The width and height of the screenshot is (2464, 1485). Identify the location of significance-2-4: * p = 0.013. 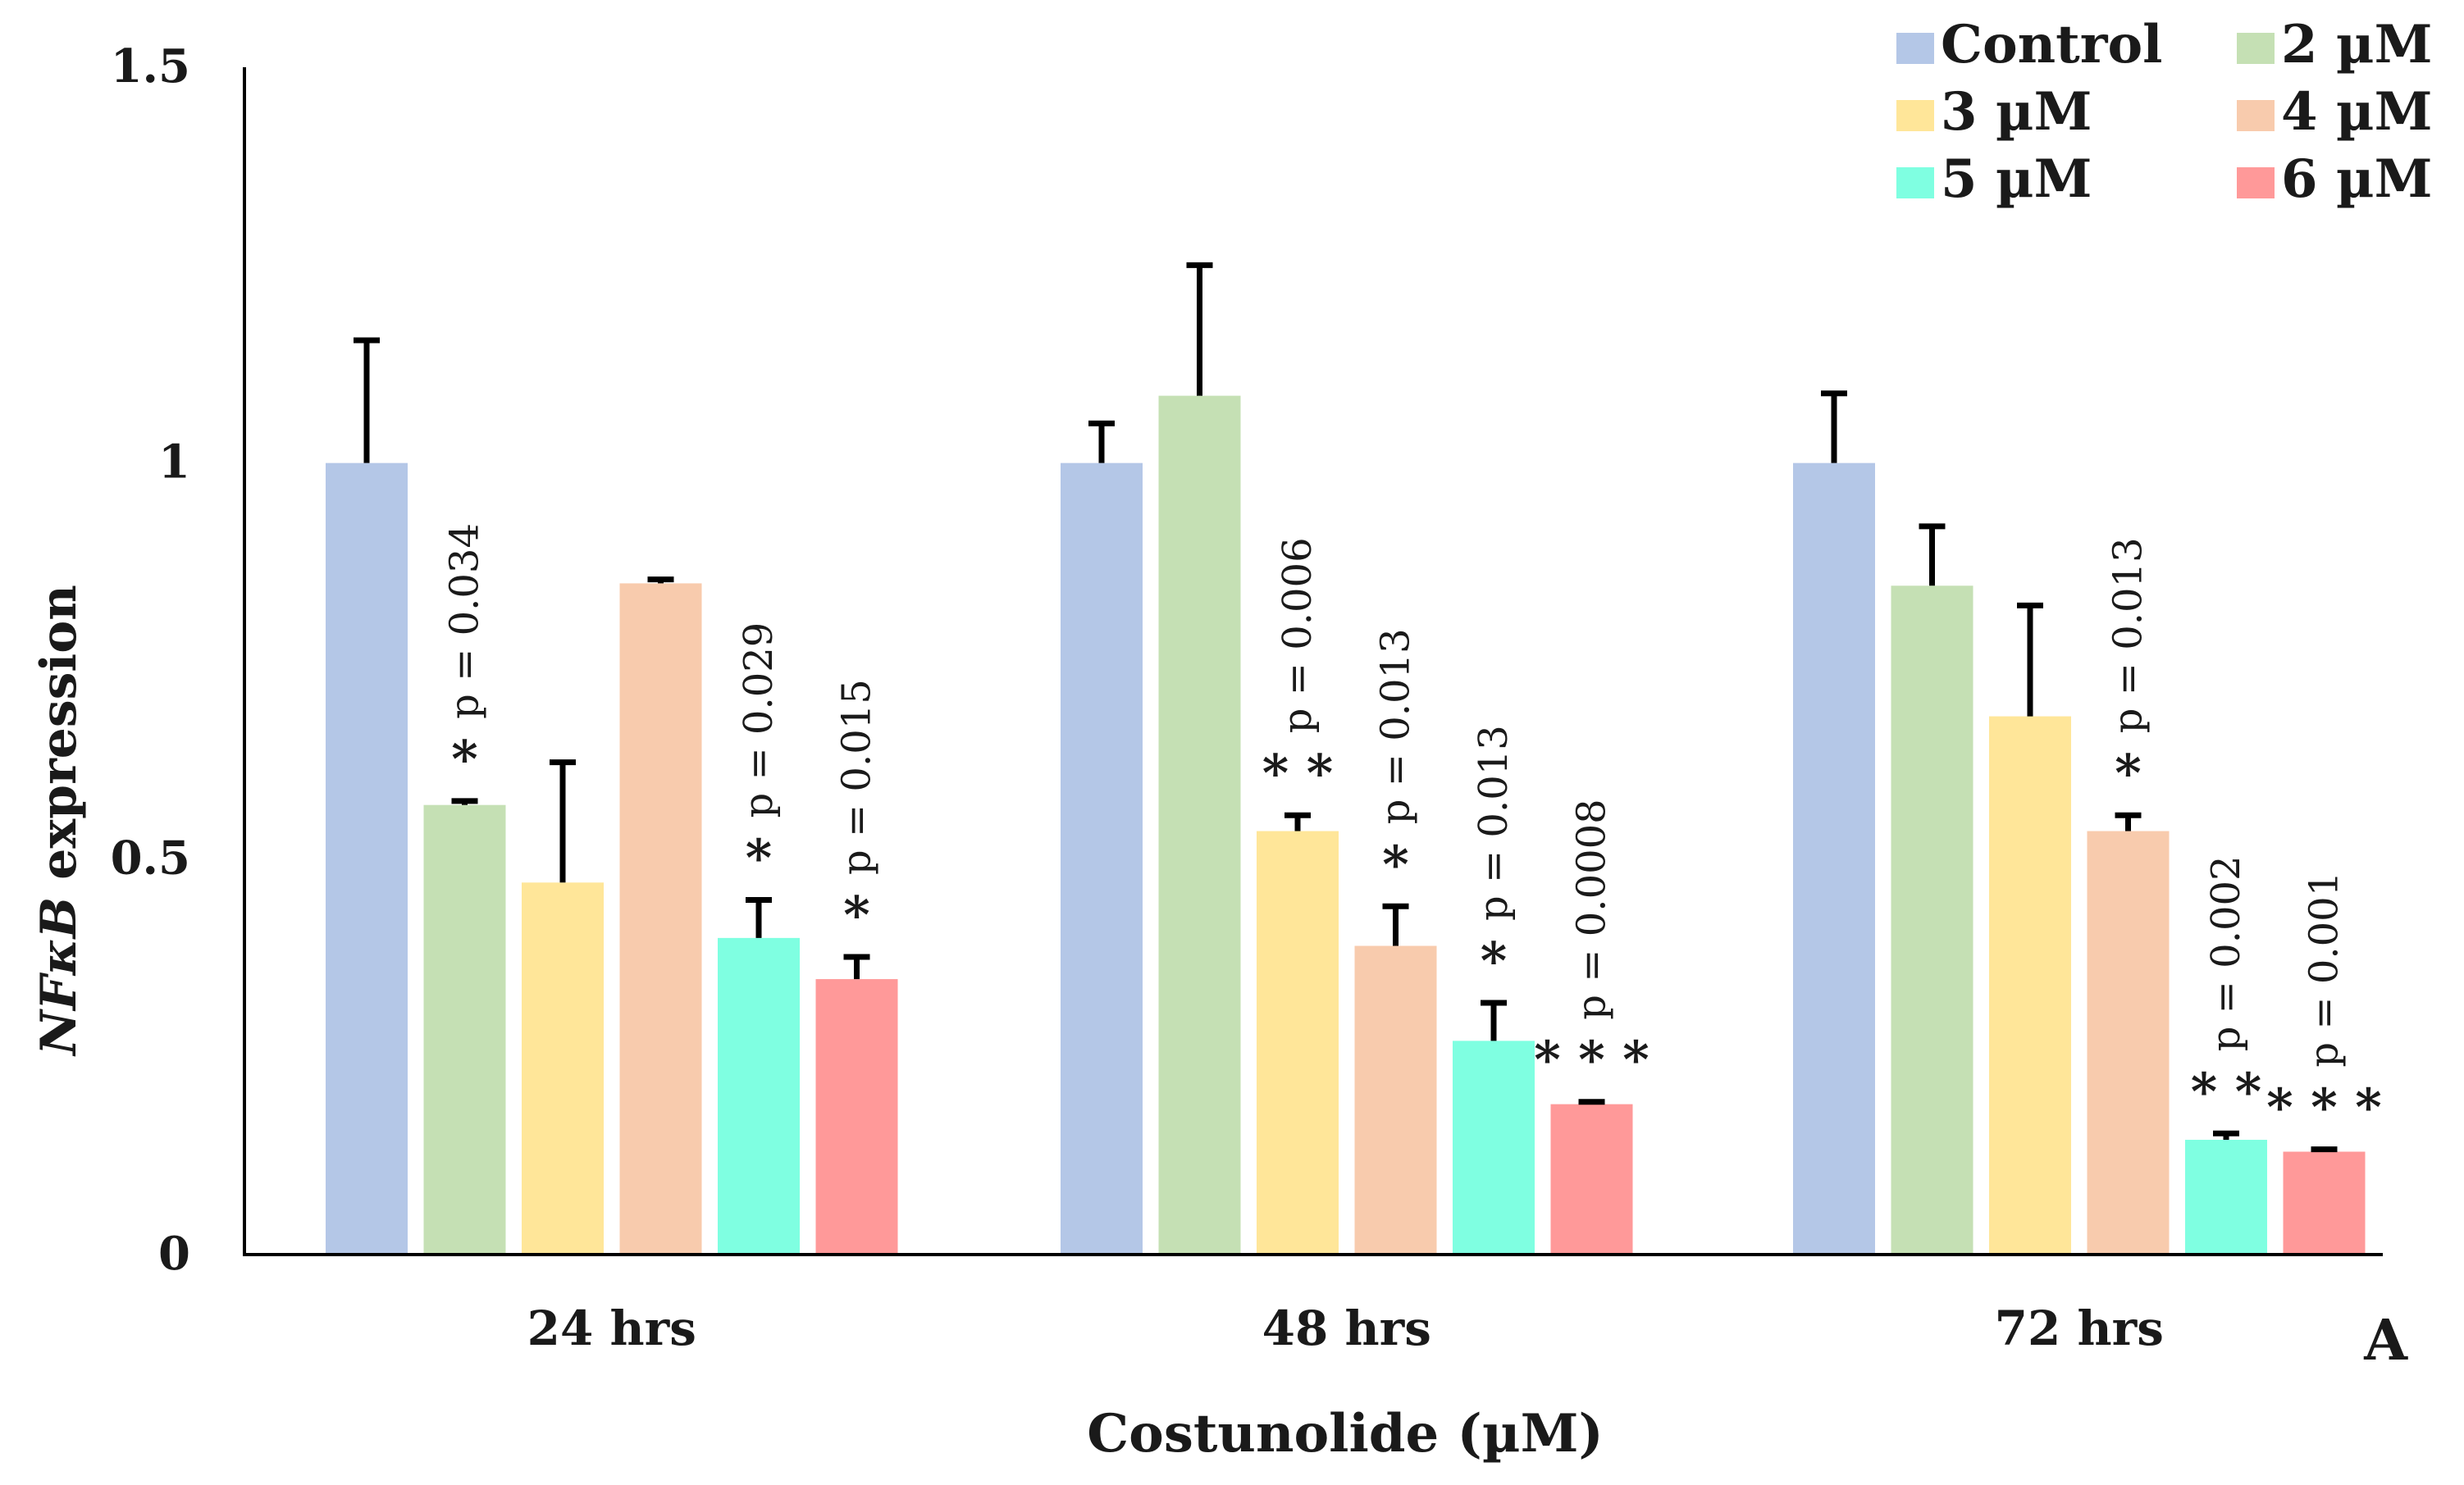
(1396, 761).